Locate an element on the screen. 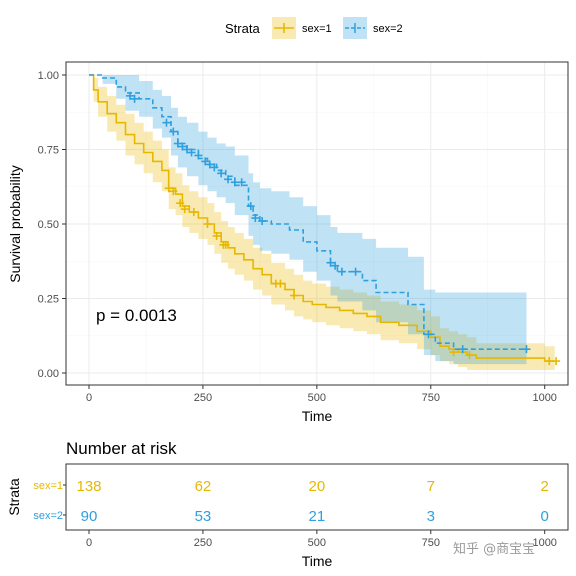  y-axis-title: Survival probability is located at coordinates (15, 224).